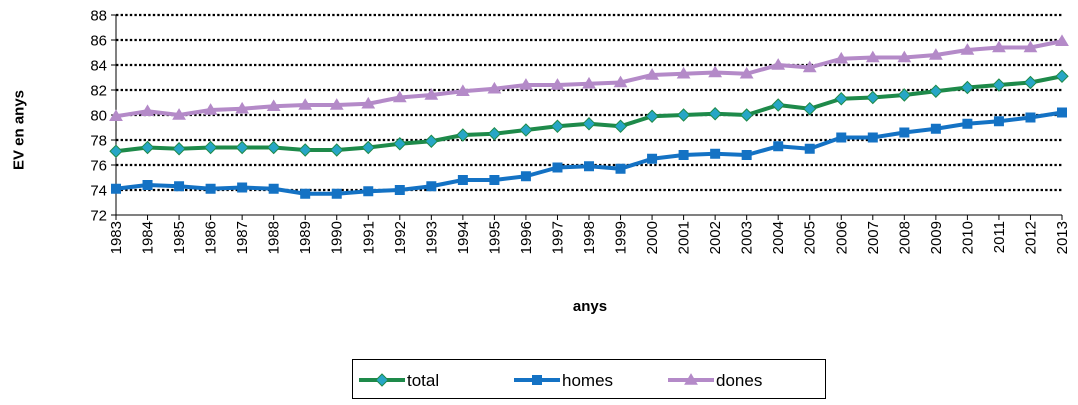 This screenshot has height=405, width=1078. What do you see at coordinates (98, 66) in the screenshot?
I see `y-tick-label: 84` at bounding box center [98, 66].